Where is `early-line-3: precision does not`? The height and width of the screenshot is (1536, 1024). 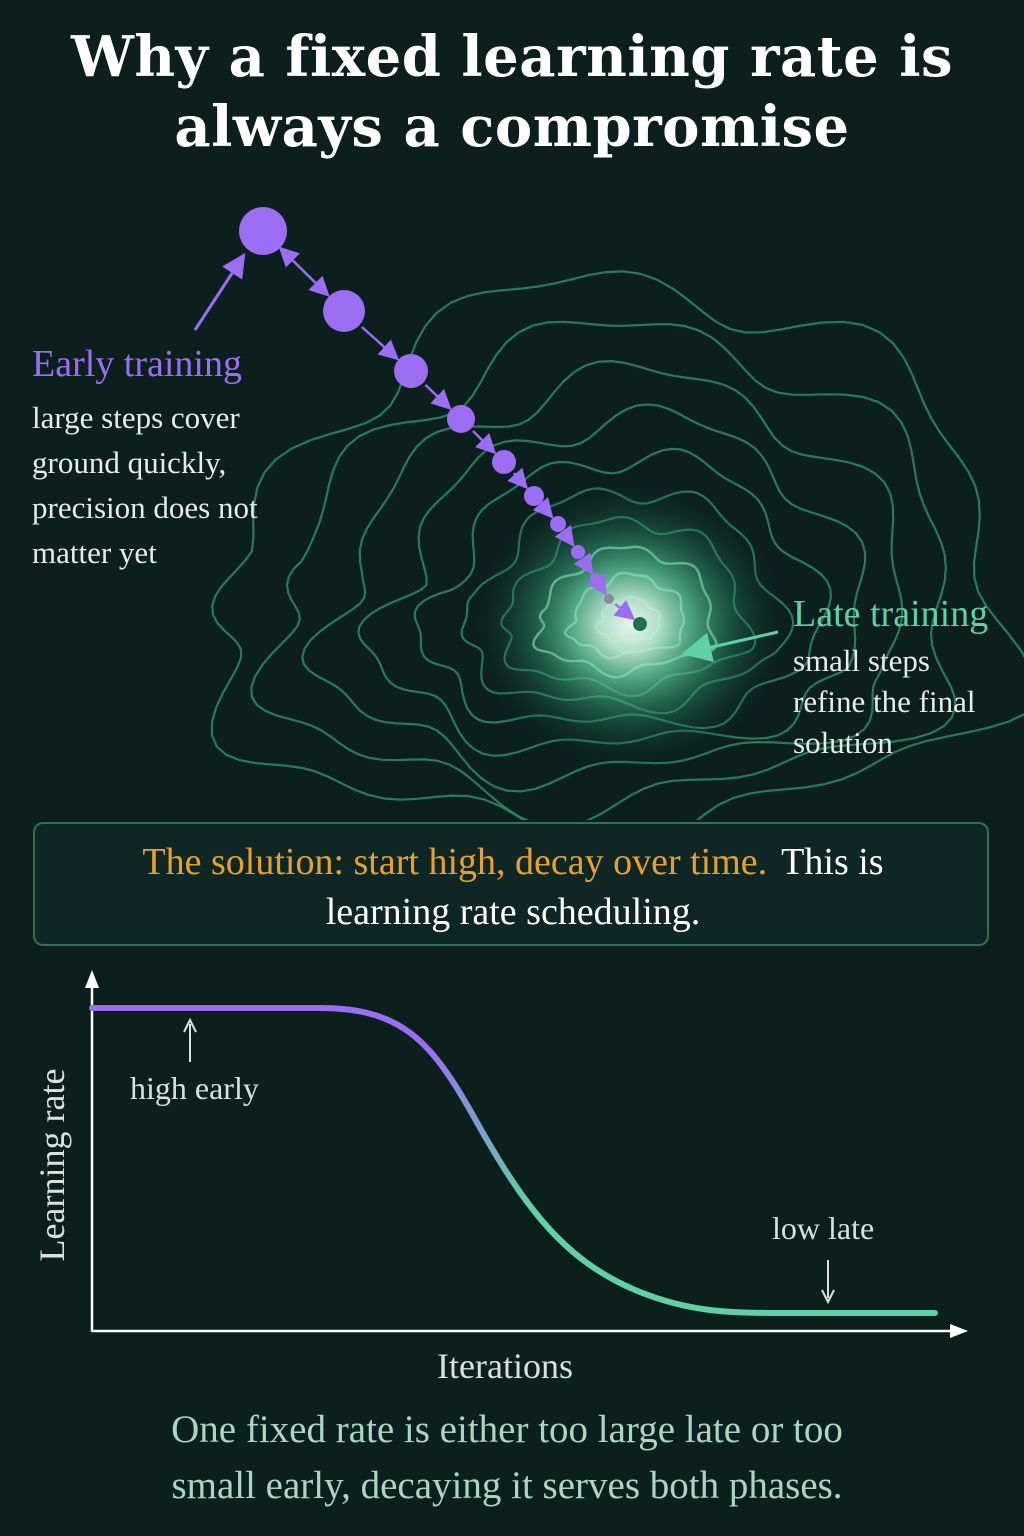 early-line-3: precision does not is located at coordinates (145, 507).